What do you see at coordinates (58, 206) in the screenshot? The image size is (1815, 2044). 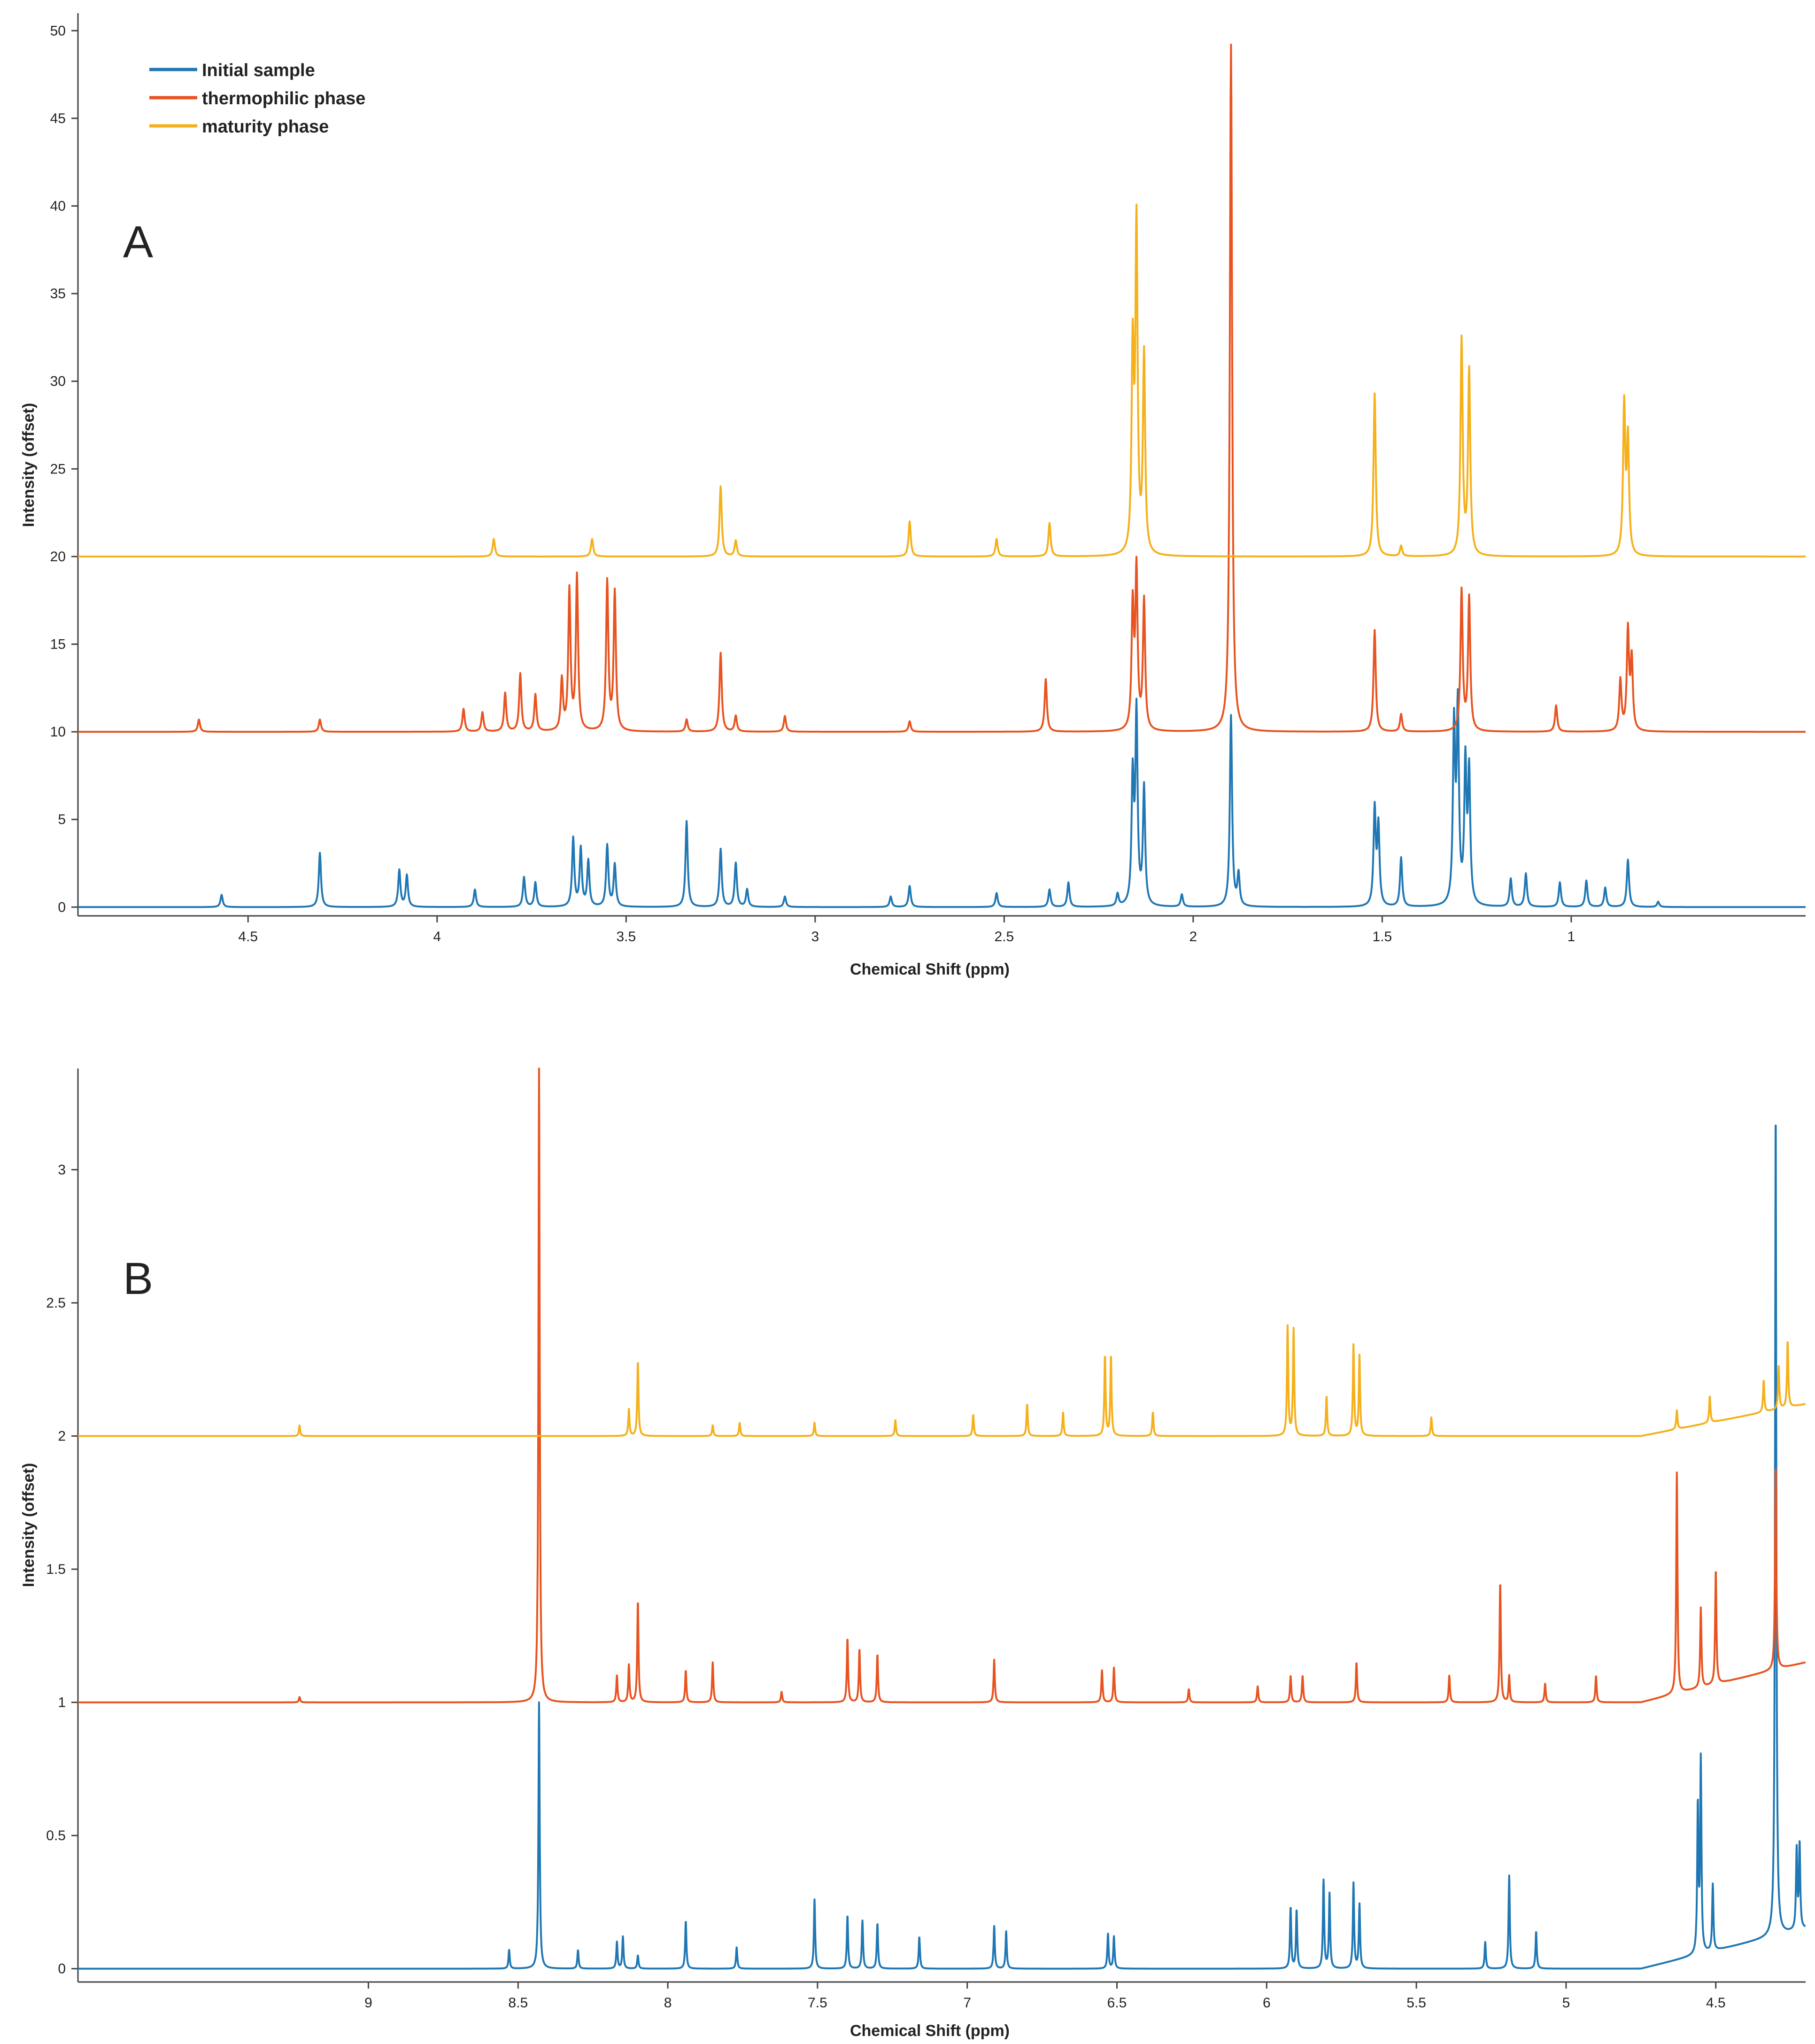 I see `y-tick-label: 40` at bounding box center [58, 206].